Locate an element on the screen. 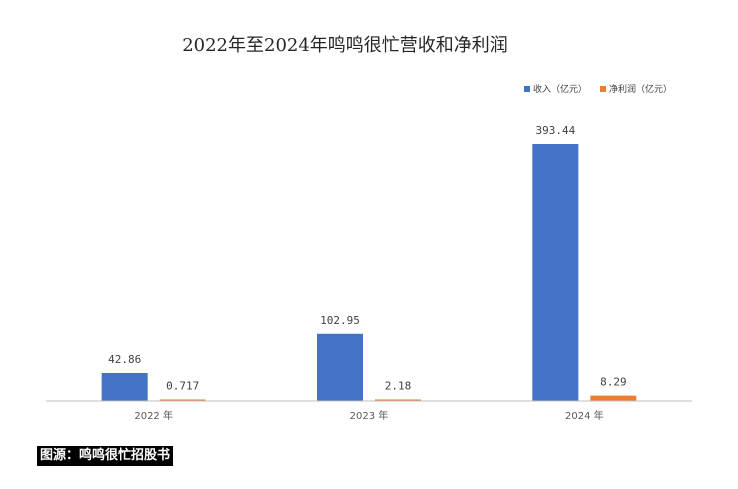 This screenshot has width=738, height=489. x-tick-label: 2022 年 is located at coordinates (153, 415).